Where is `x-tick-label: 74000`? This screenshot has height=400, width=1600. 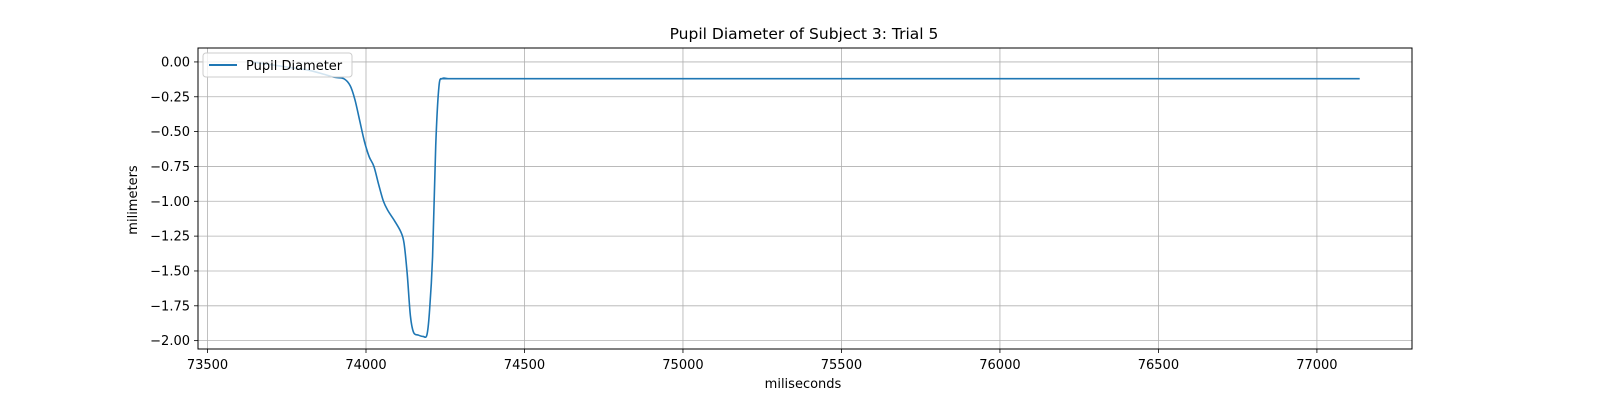
x-tick-label: 74000 is located at coordinates (365, 365).